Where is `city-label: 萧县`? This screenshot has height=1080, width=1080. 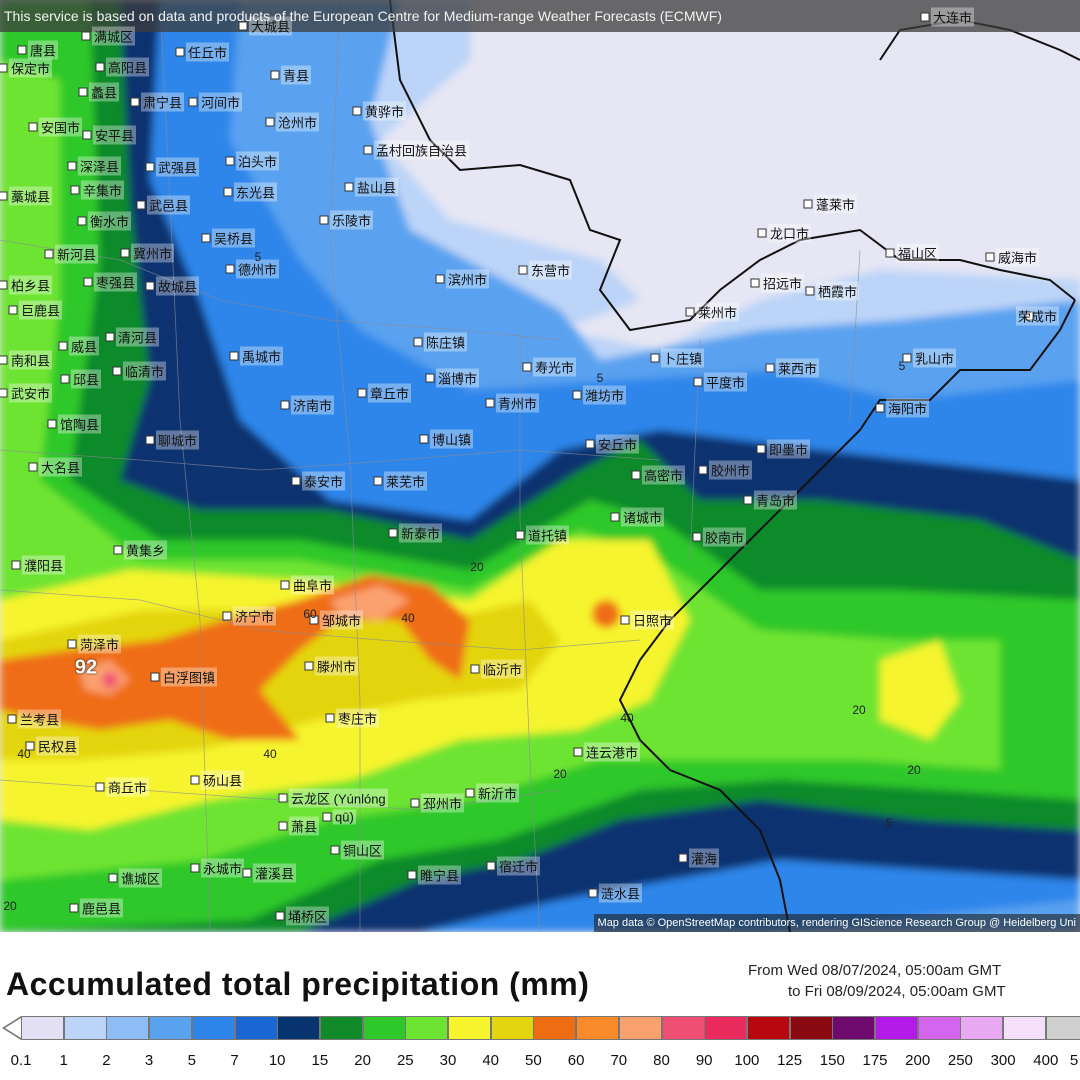 city-label: 萧县 is located at coordinates (304, 826).